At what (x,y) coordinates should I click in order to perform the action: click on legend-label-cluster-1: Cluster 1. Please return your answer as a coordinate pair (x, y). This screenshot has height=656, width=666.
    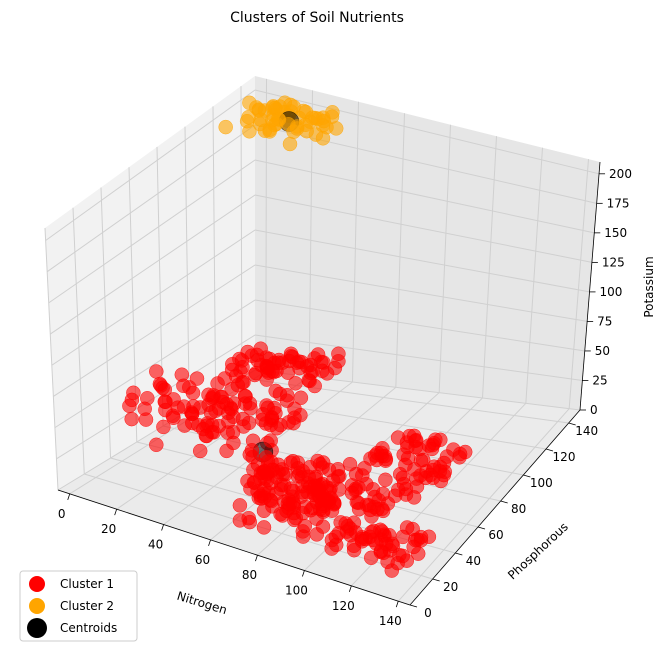
    Looking at the image, I should click on (87, 584).